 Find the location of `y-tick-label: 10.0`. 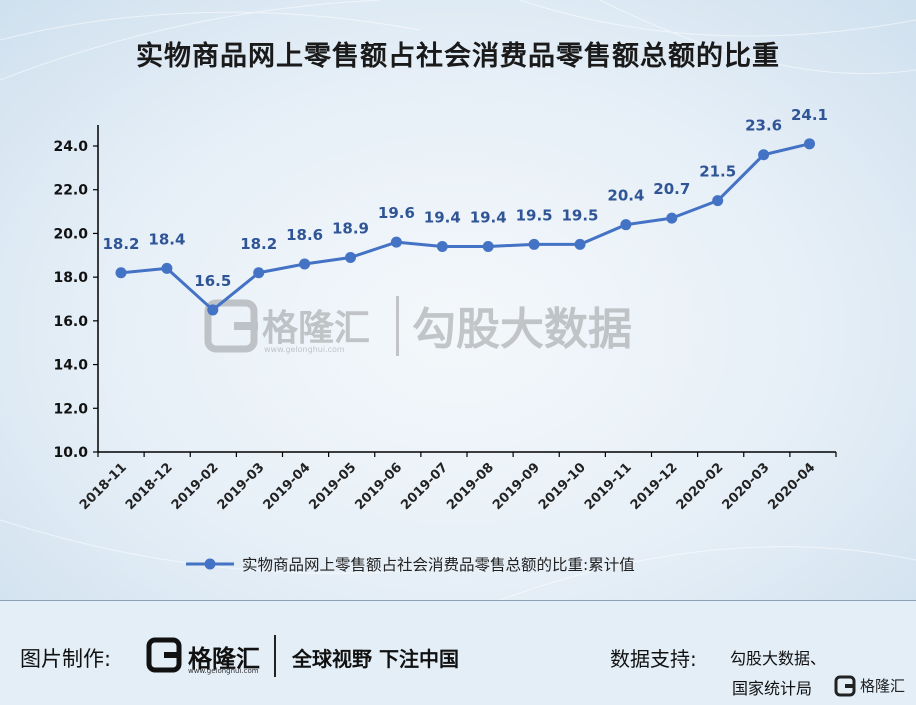

y-tick-label: 10.0 is located at coordinates (70, 453).